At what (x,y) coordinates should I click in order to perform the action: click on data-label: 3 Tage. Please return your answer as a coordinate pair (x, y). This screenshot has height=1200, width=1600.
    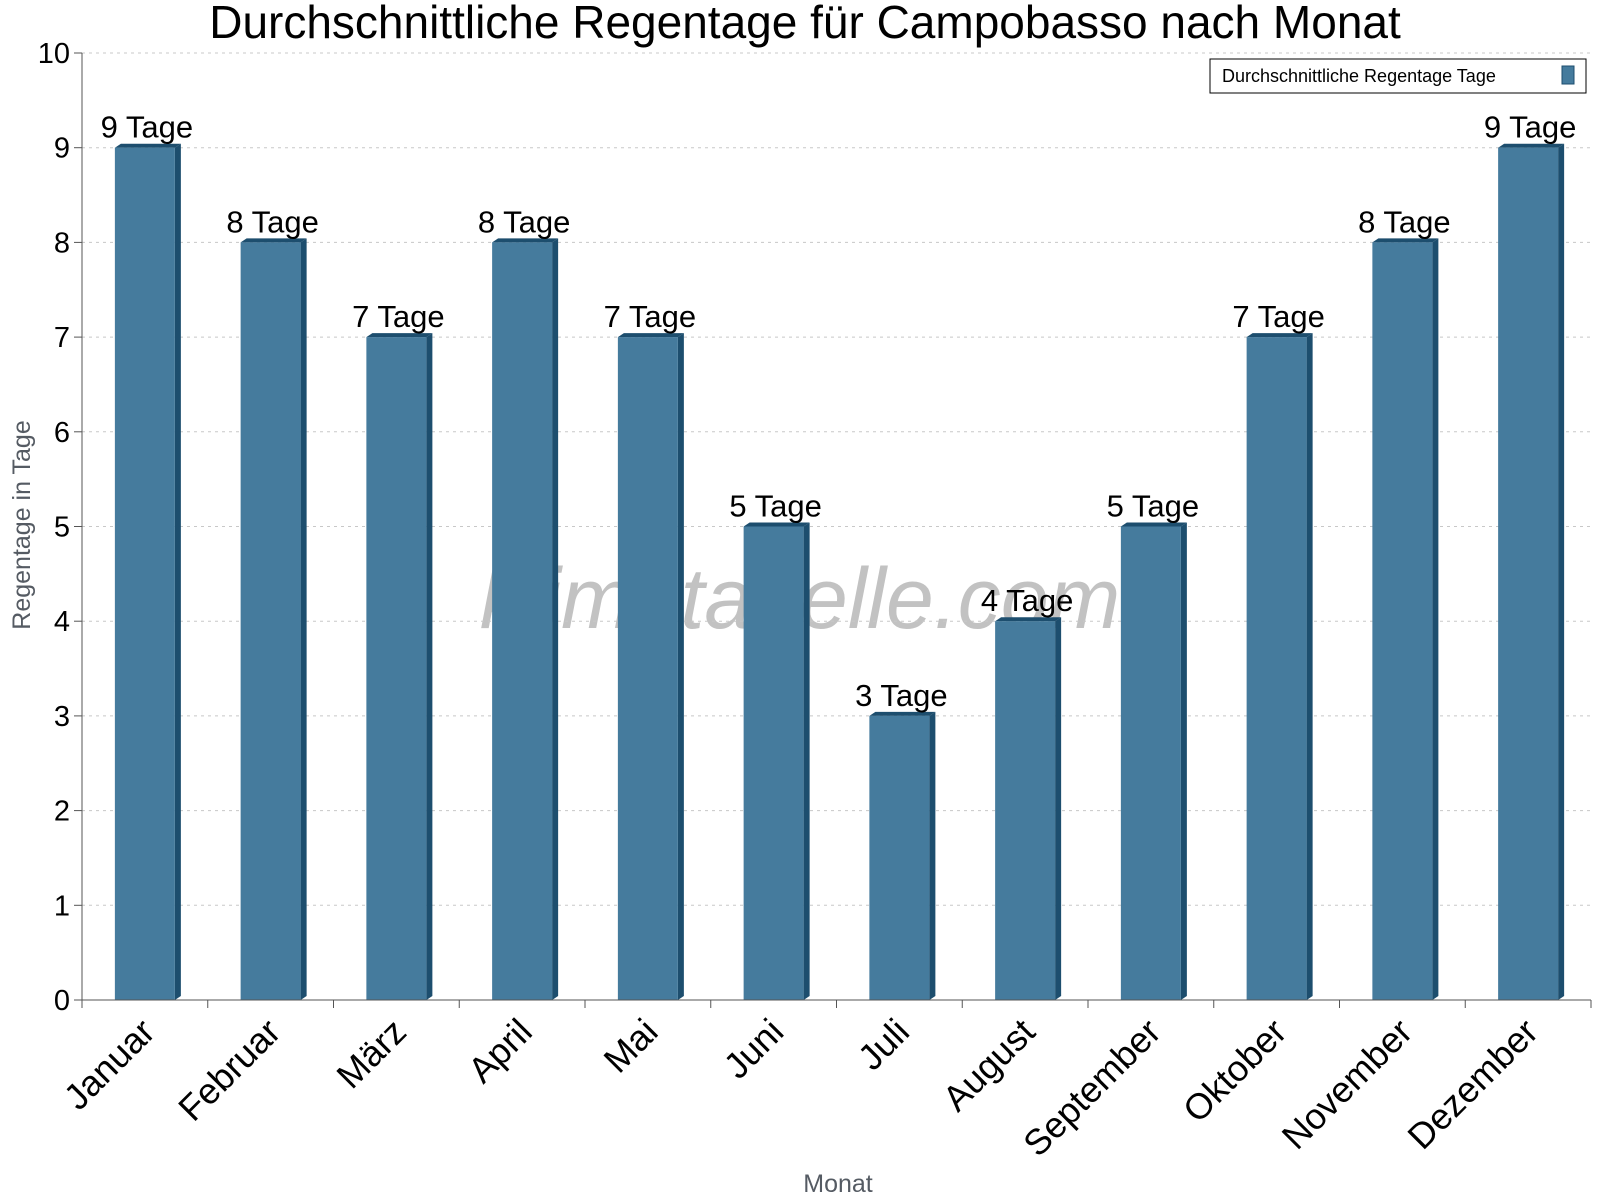
    Looking at the image, I should click on (901, 695).